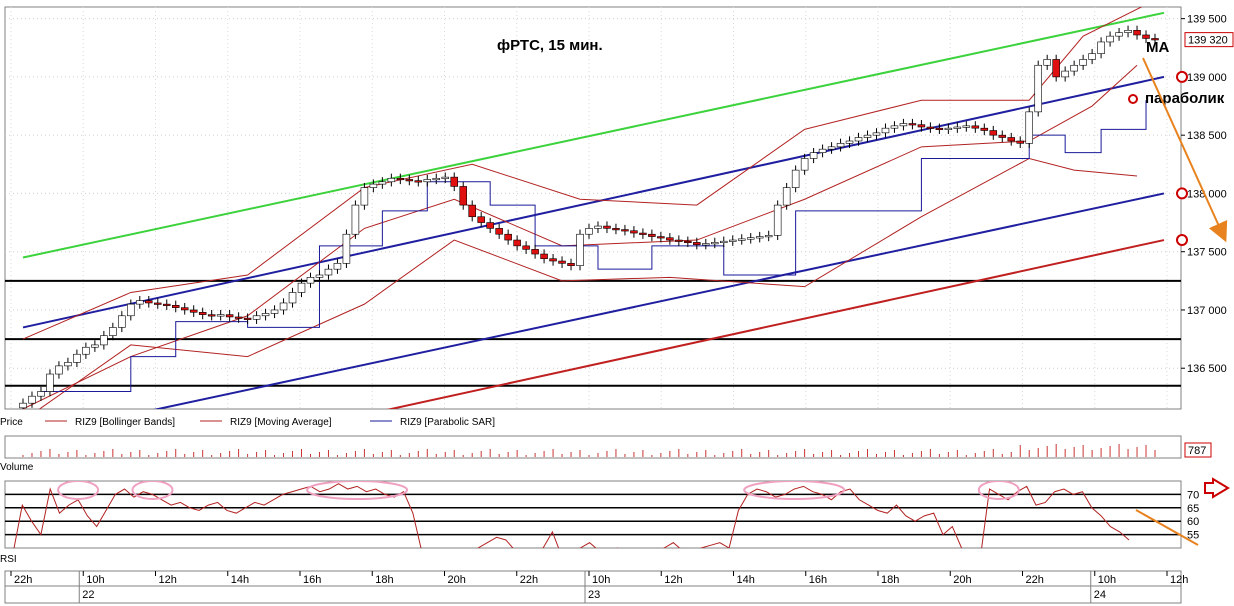  I want to click on rsi-series, so click(571, 515).